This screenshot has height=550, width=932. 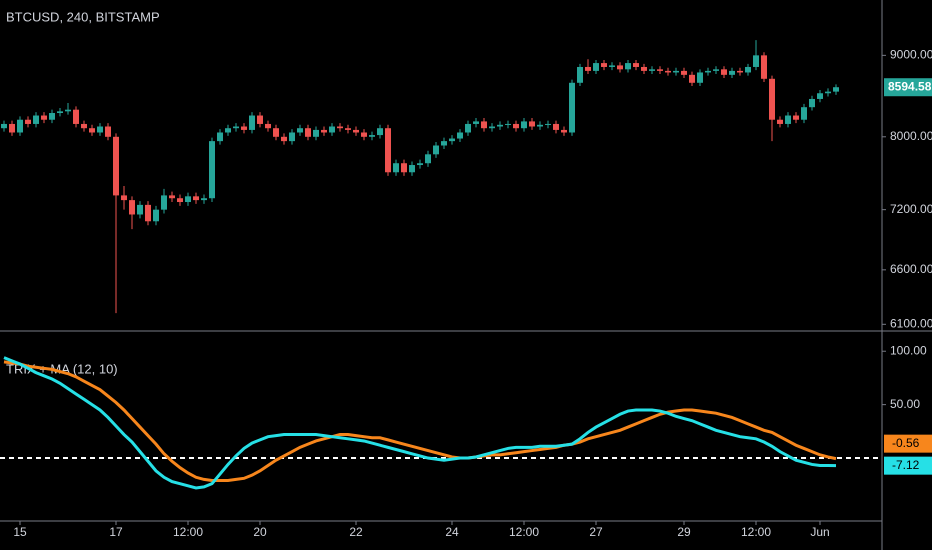 I want to click on x-tick-label: 17, so click(x=116, y=532).